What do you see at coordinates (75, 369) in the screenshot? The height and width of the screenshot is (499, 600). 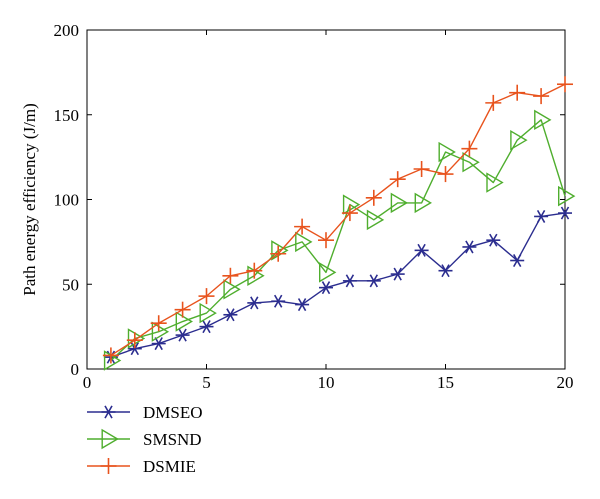 I see `y-tick-label: 0` at bounding box center [75, 369].